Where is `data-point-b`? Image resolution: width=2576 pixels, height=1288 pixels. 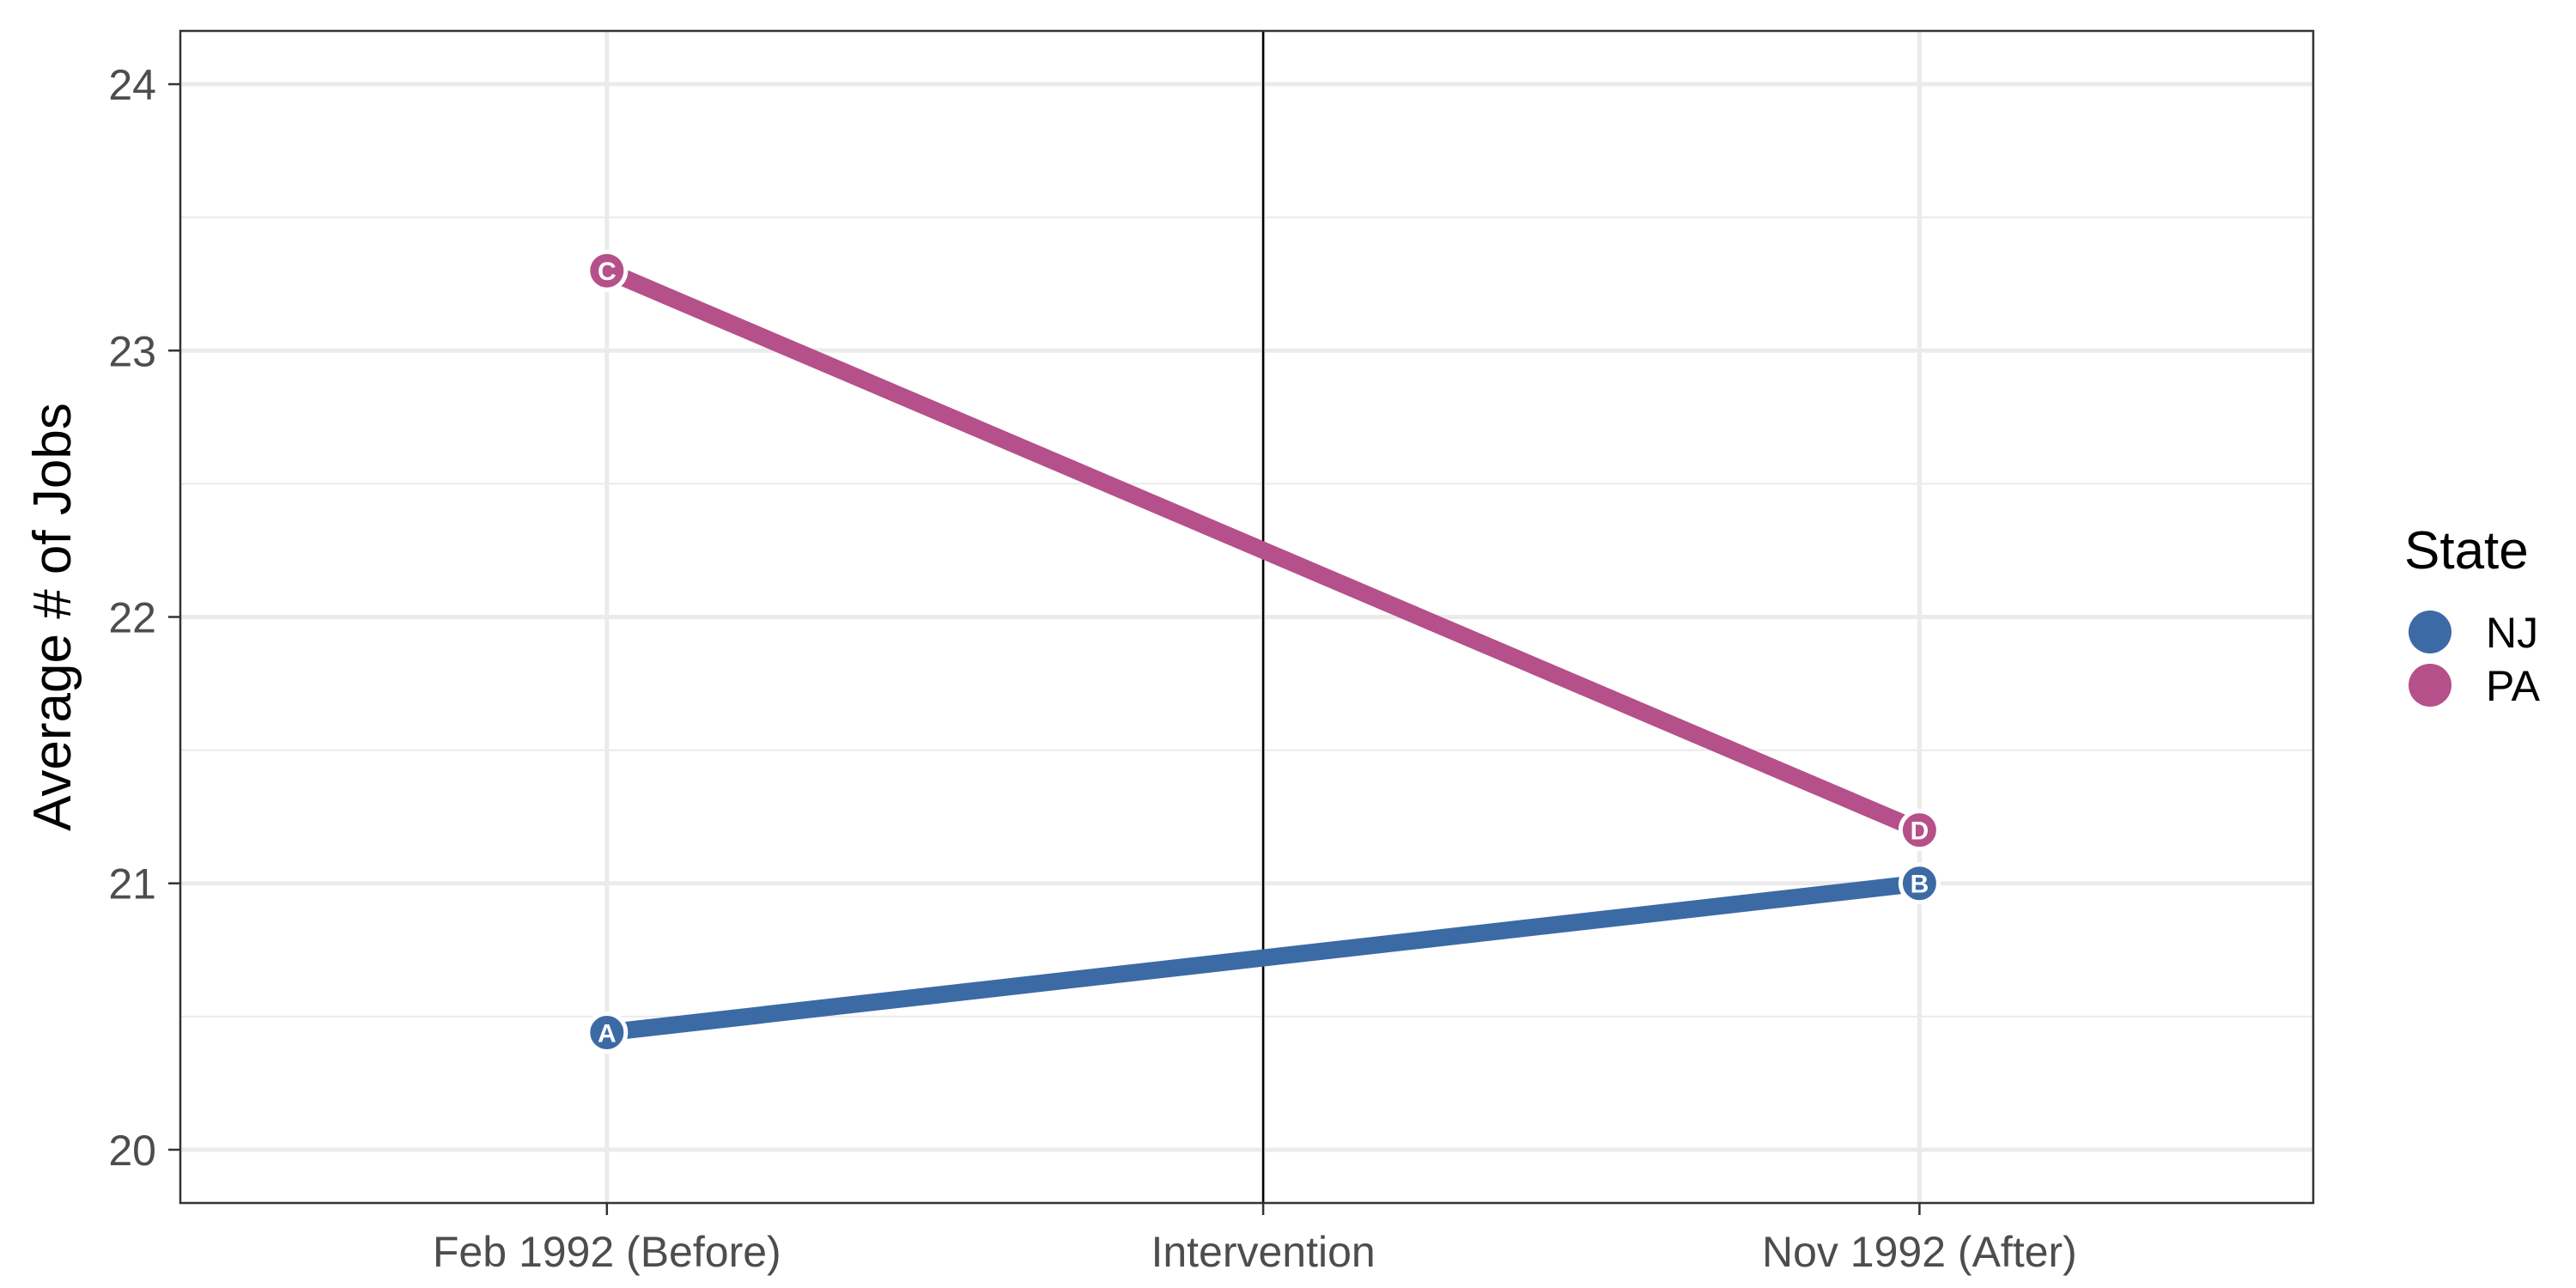 data-point-b is located at coordinates (1919, 884).